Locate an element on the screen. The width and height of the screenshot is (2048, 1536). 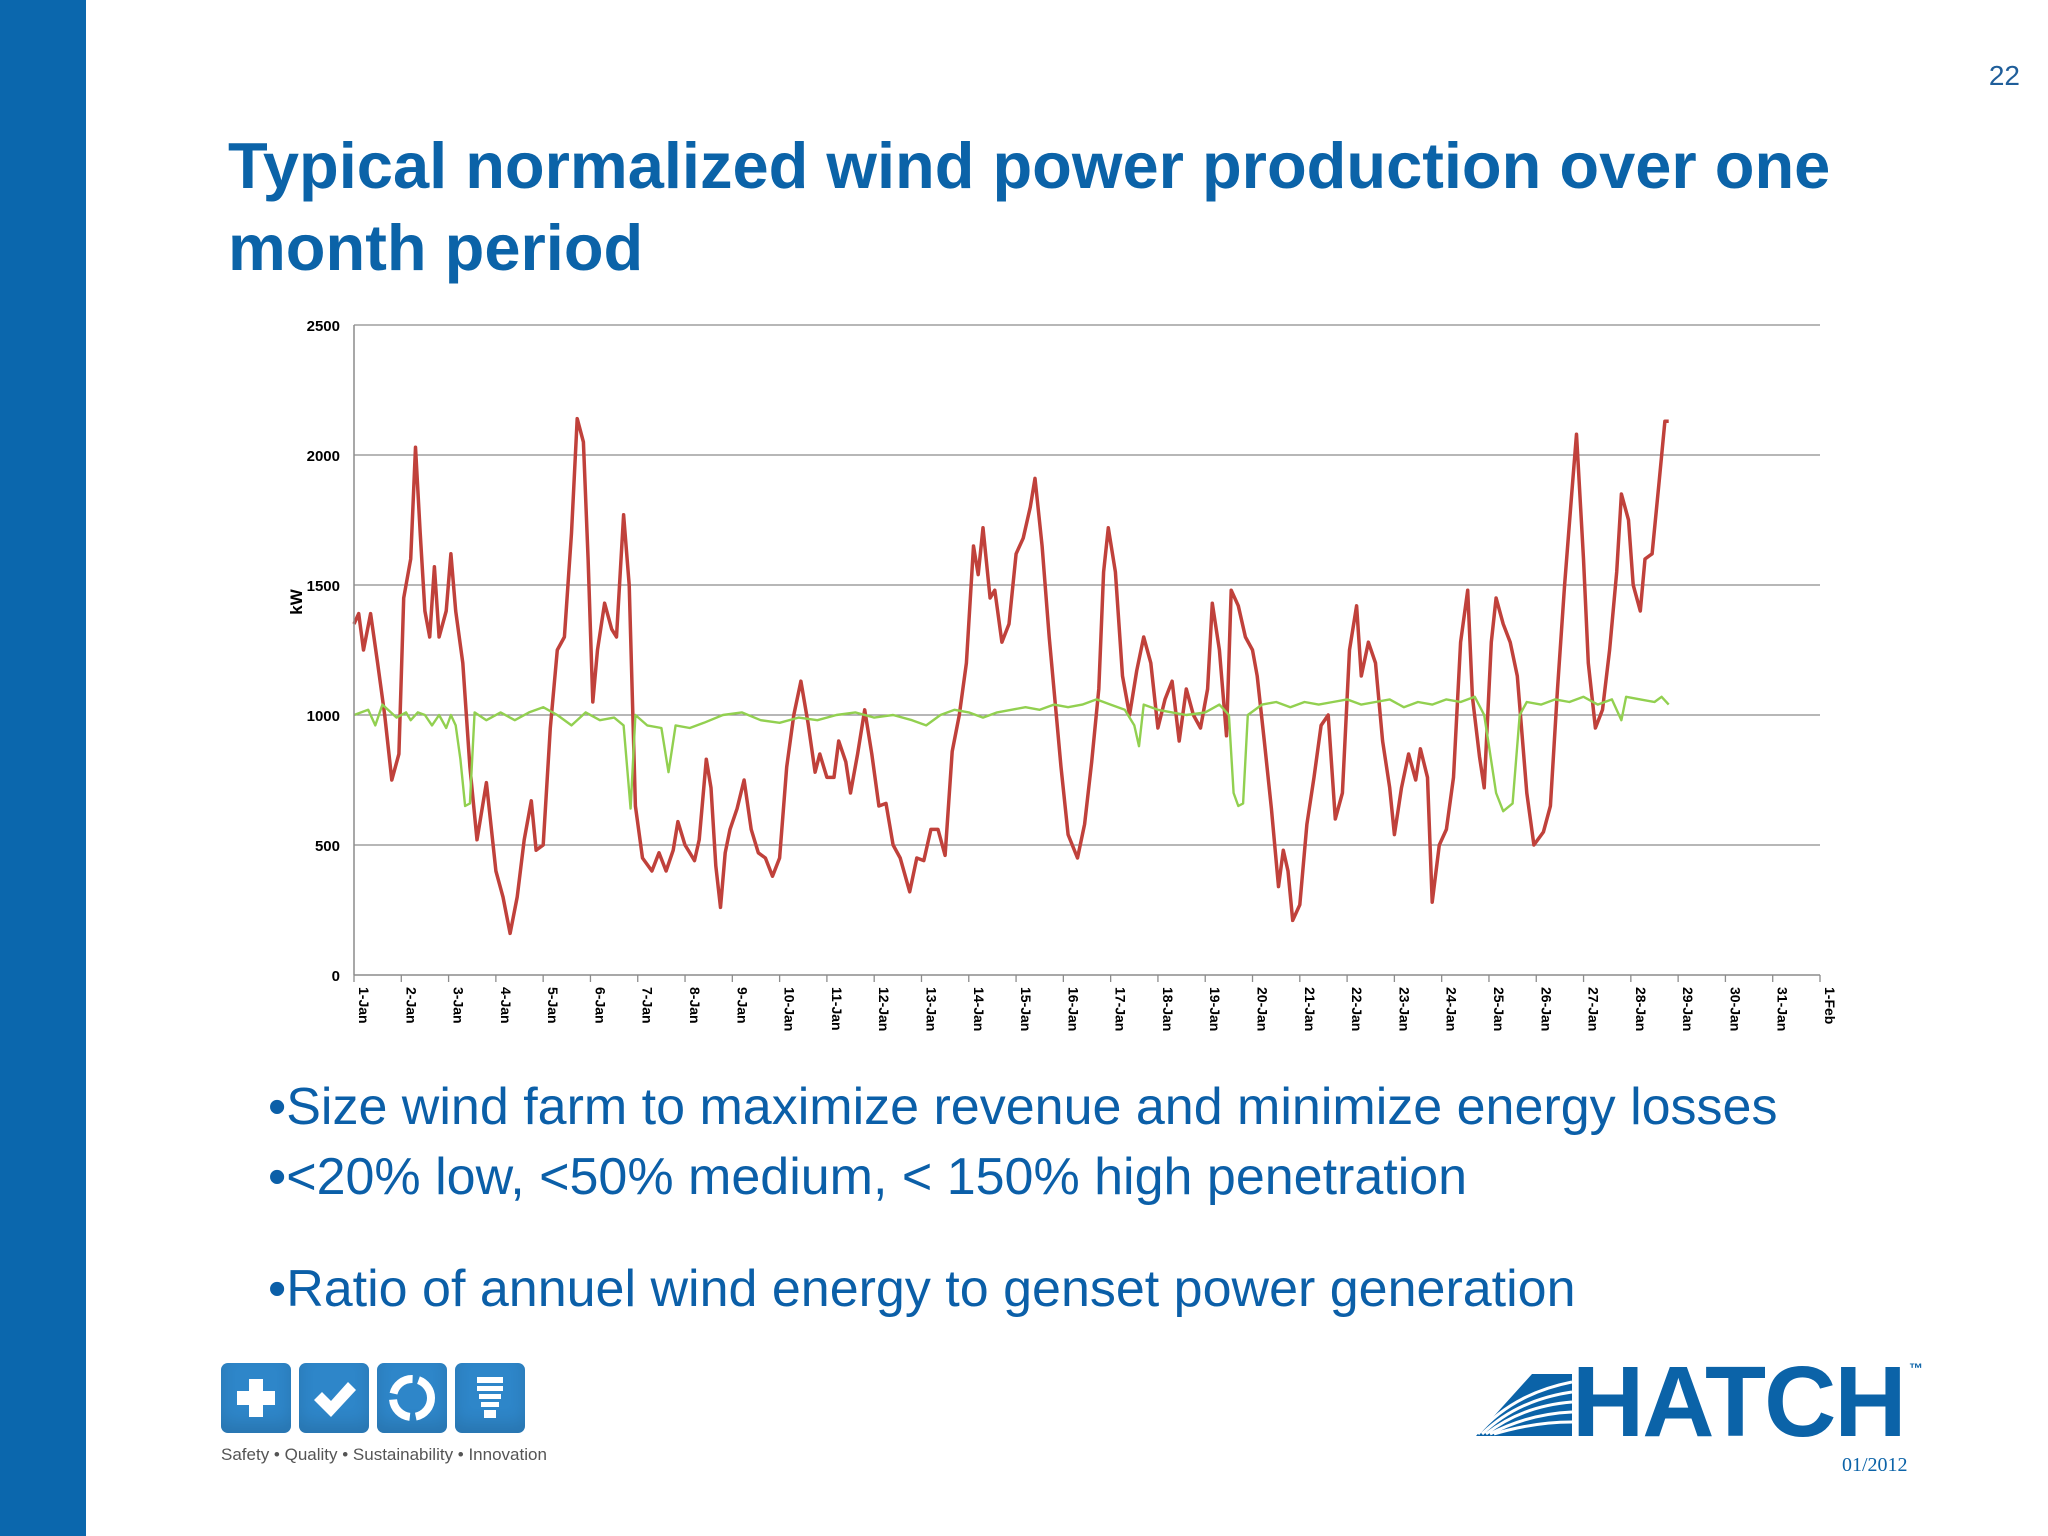
green-series-line is located at coordinates (1011, 754).